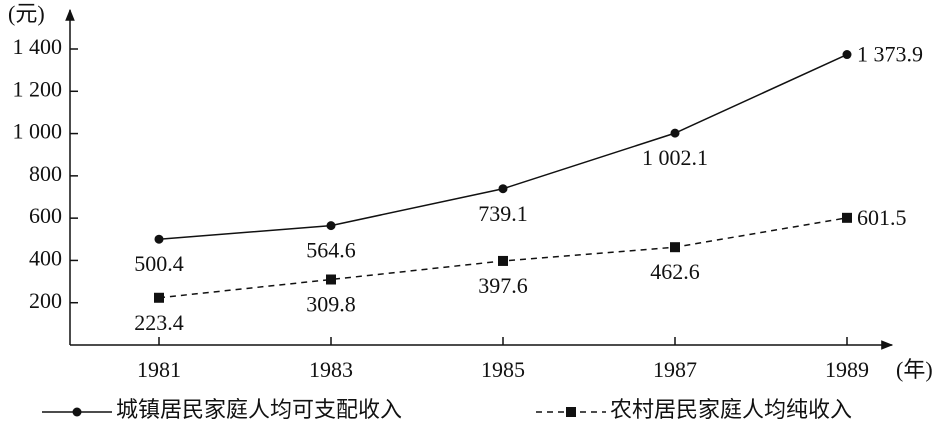 The width and height of the screenshot is (941, 432). Describe the element at coordinates (331, 304) in the screenshot. I see `data-label: 309.8` at that location.